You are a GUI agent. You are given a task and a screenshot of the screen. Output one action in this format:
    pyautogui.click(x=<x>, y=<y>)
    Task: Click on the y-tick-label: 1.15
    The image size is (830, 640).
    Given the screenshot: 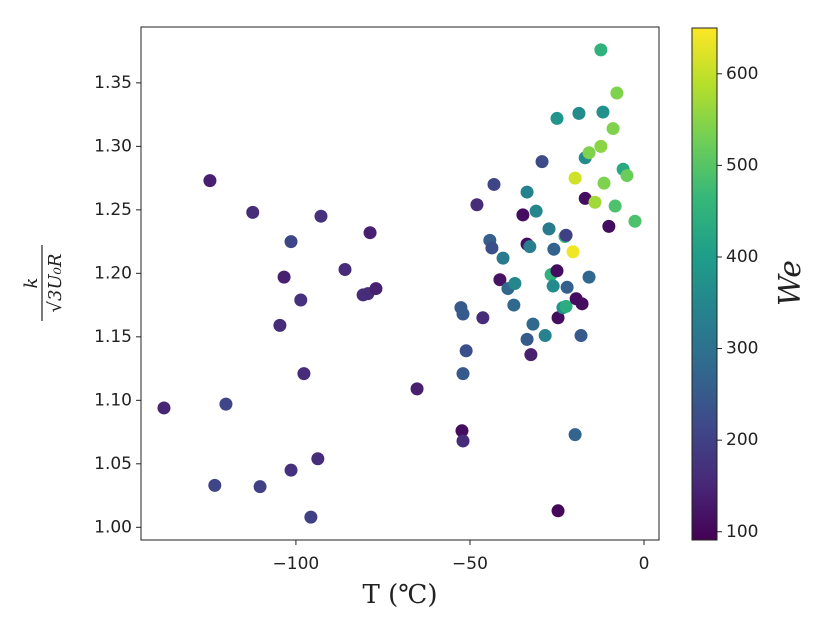 What is the action you would take?
    pyautogui.click(x=113, y=337)
    